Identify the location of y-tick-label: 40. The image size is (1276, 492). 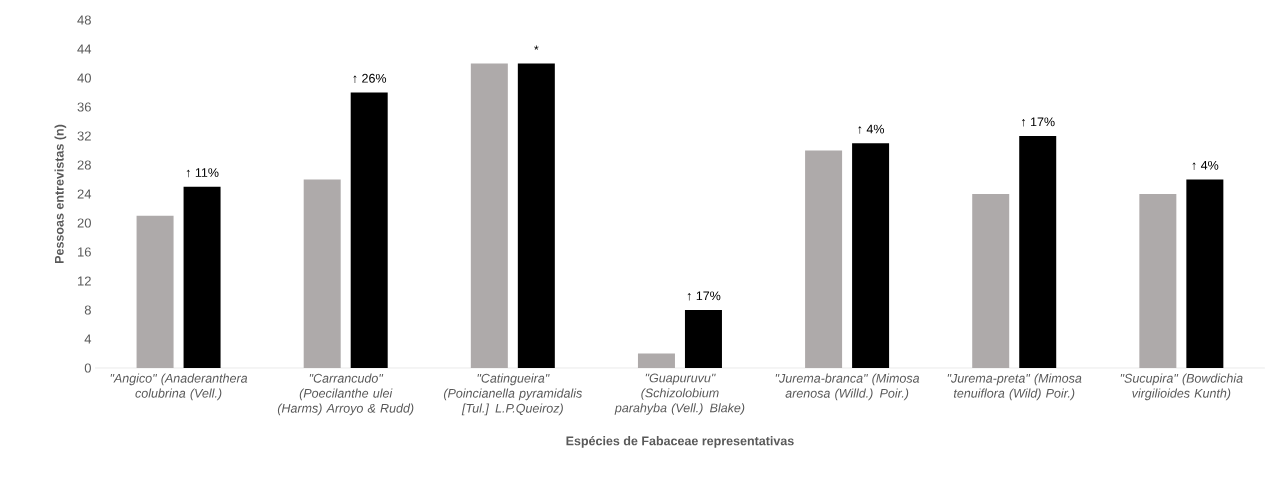
(84, 78).